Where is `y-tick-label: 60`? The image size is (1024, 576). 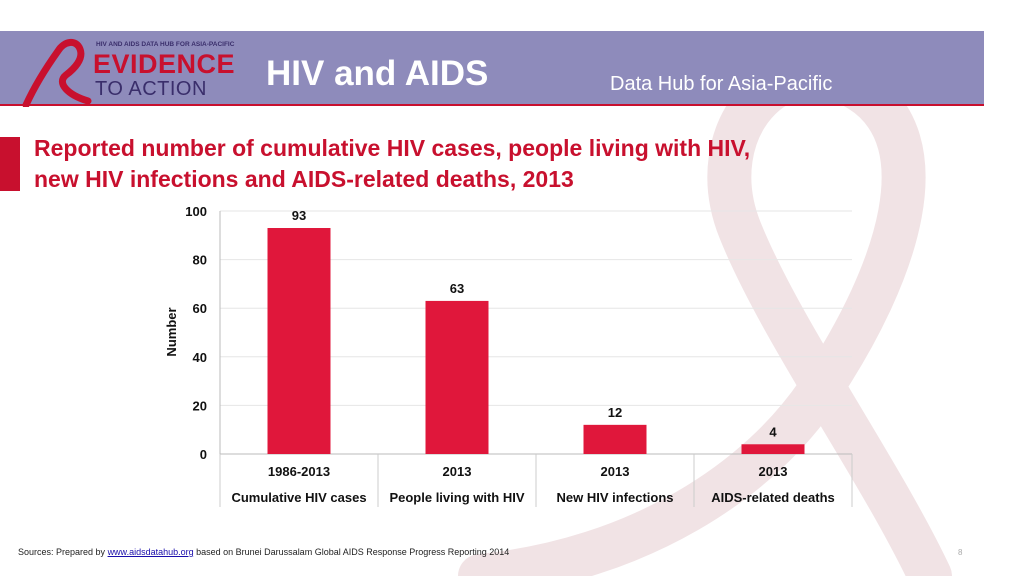
y-tick-label: 60 is located at coordinates (200, 308).